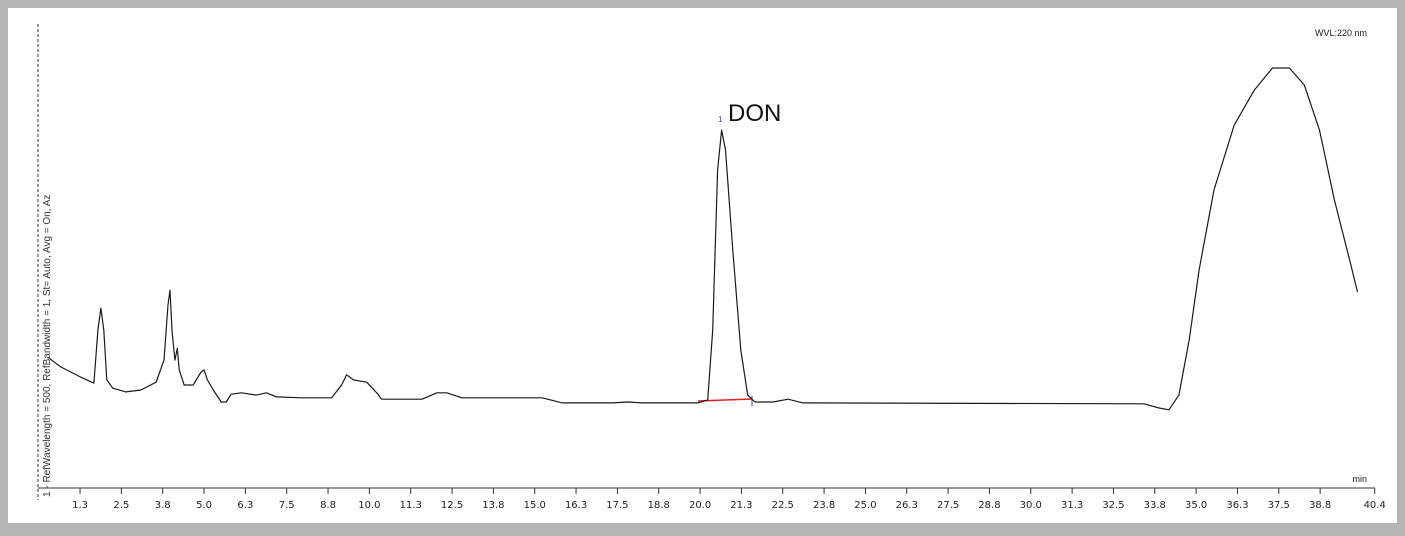 This screenshot has width=1405, height=536. I want to click on peak-annotation: DON, so click(754, 113).